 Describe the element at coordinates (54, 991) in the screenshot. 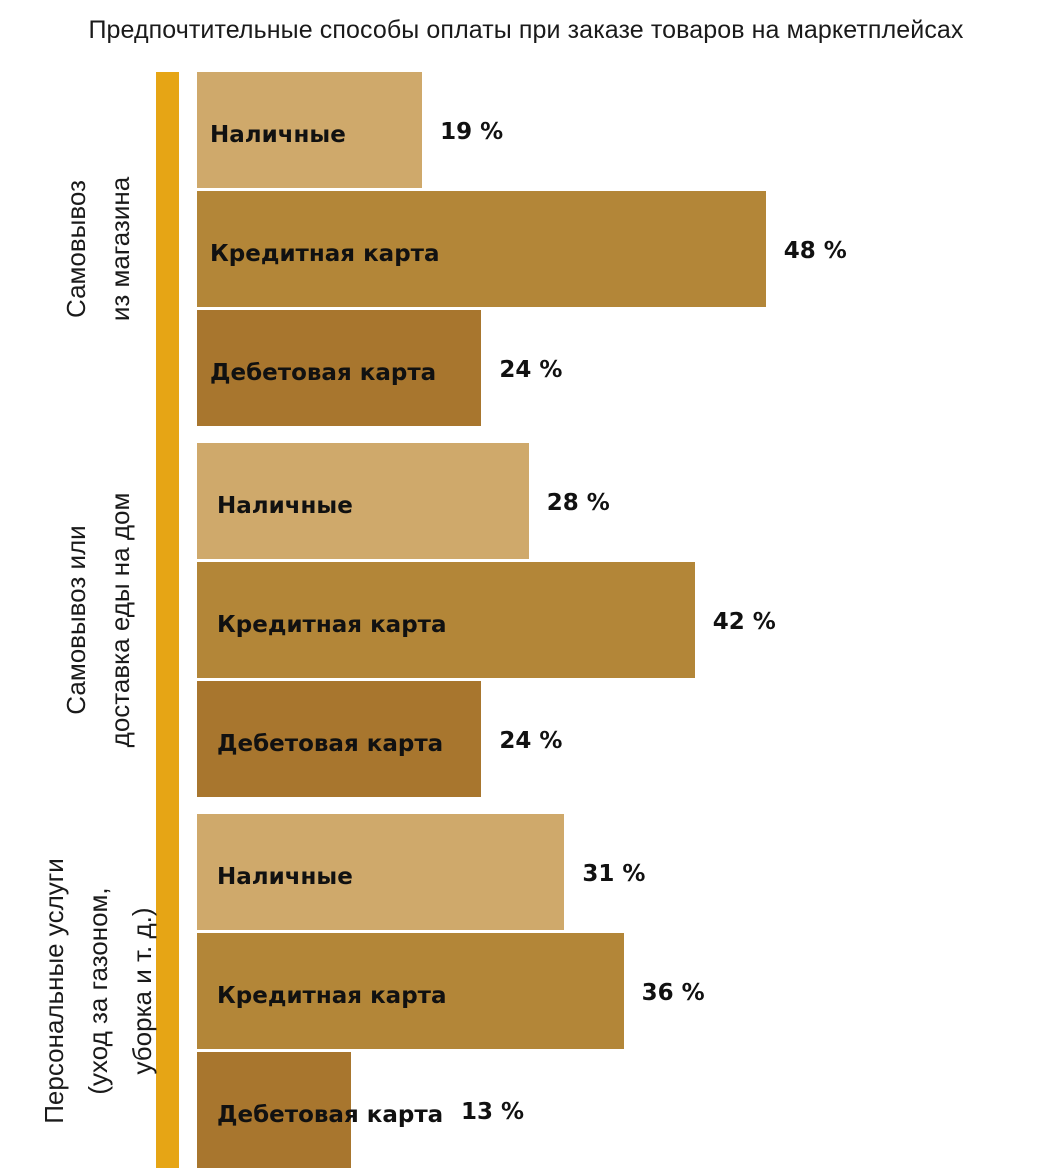

I see `group-label-line: Персональные услуги` at that location.